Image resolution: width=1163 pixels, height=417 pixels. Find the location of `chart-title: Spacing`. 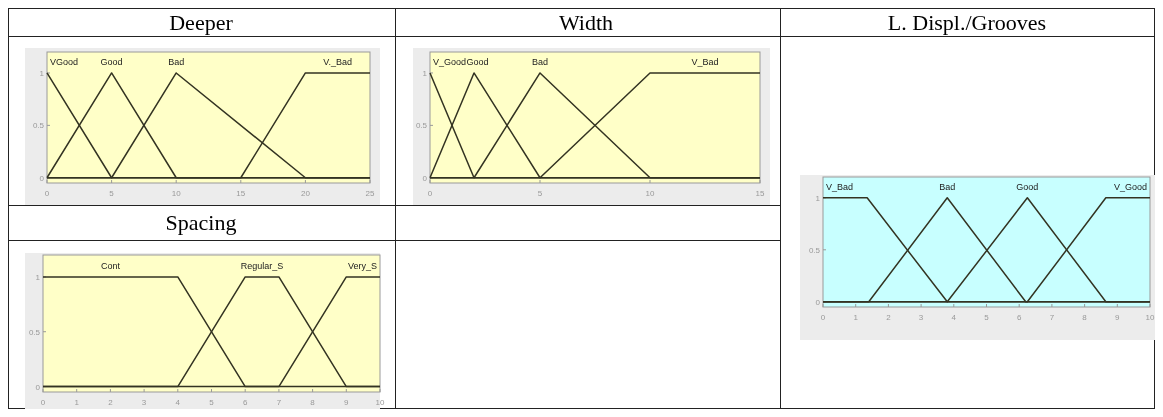

chart-title: Spacing is located at coordinates (201, 222).